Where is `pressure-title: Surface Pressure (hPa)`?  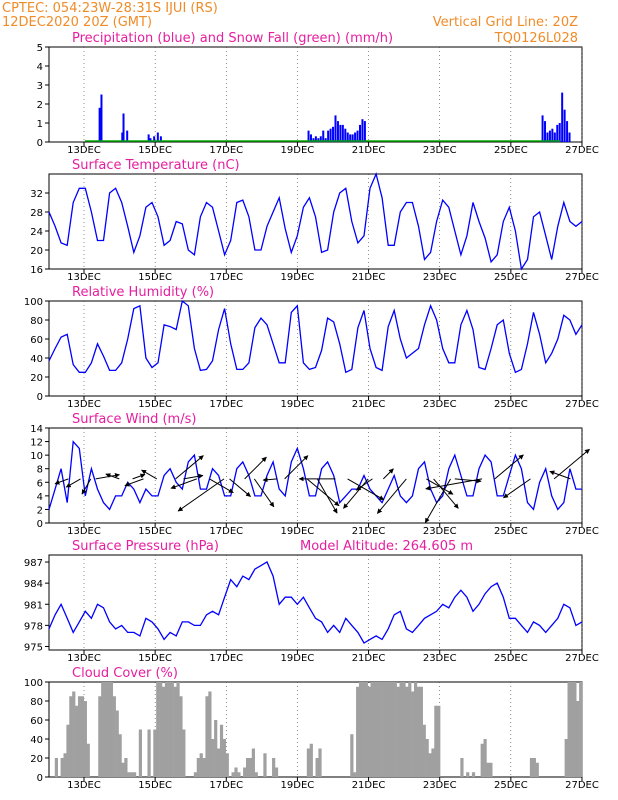
pressure-title: Surface Pressure (hPa) is located at coordinates (145, 546).